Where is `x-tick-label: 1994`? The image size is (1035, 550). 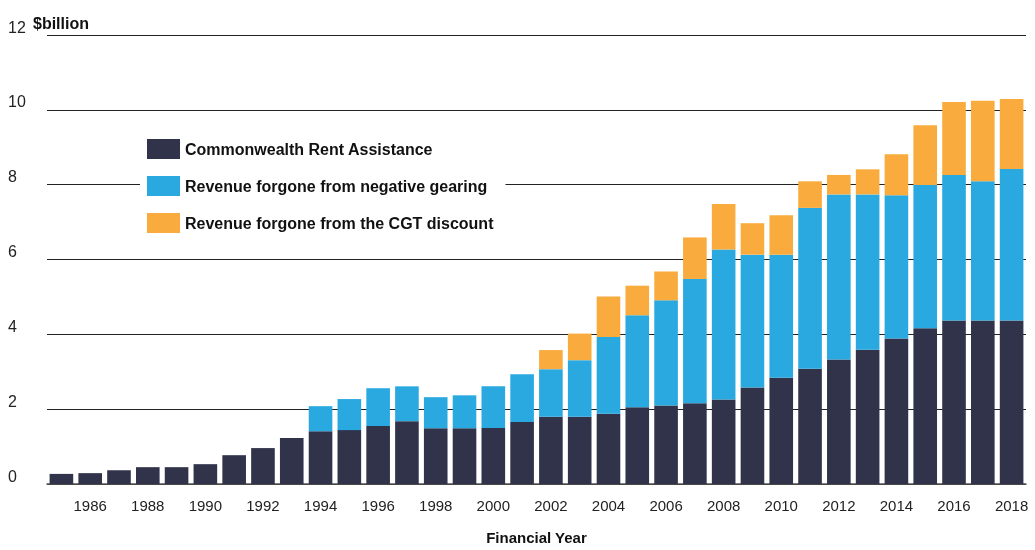
x-tick-label: 1994 is located at coordinates (320, 505).